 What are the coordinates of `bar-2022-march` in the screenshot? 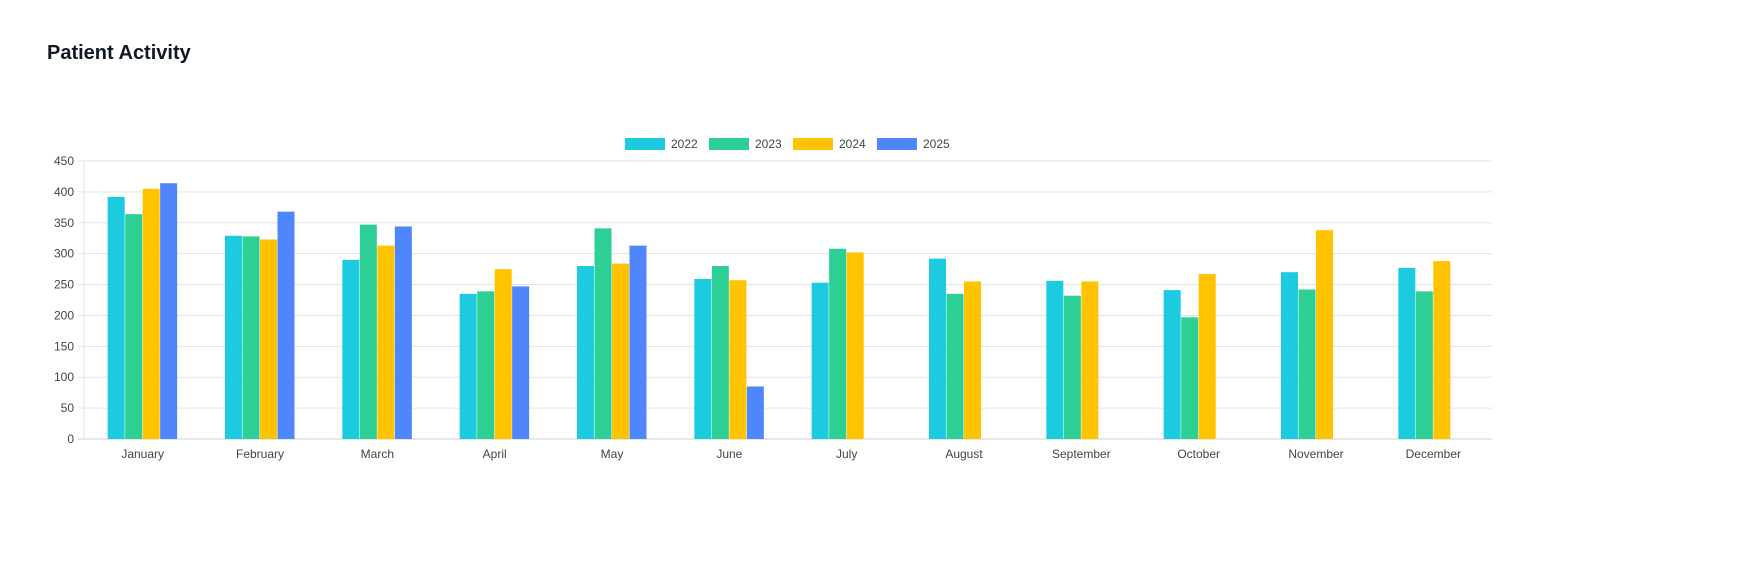 It's located at (351, 349).